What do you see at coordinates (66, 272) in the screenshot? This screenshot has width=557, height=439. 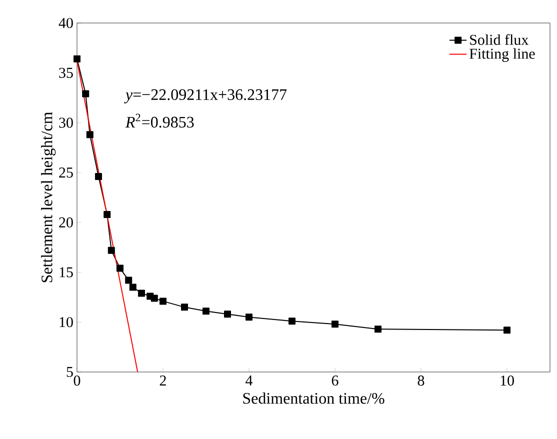 I see `y-tick-label: 15` at bounding box center [66, 272].